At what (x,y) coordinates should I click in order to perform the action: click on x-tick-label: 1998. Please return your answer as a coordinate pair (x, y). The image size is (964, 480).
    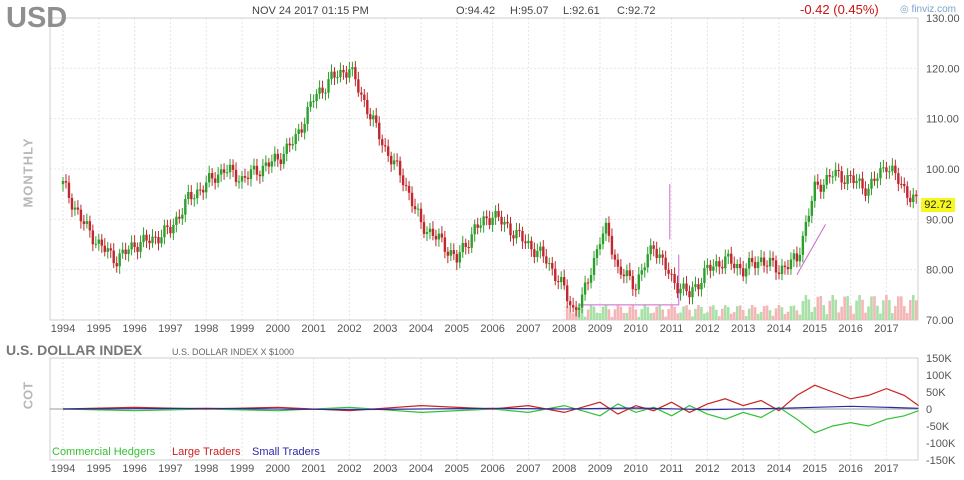
    Looking at the image, I should click on (206, 329).